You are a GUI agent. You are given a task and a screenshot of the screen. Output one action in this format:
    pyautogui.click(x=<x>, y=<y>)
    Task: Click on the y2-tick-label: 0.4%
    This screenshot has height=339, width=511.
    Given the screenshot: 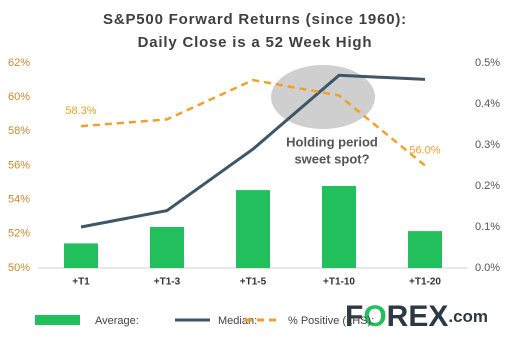 What is the action you would take?
    pyautogui.click(x=487, y=104)
    